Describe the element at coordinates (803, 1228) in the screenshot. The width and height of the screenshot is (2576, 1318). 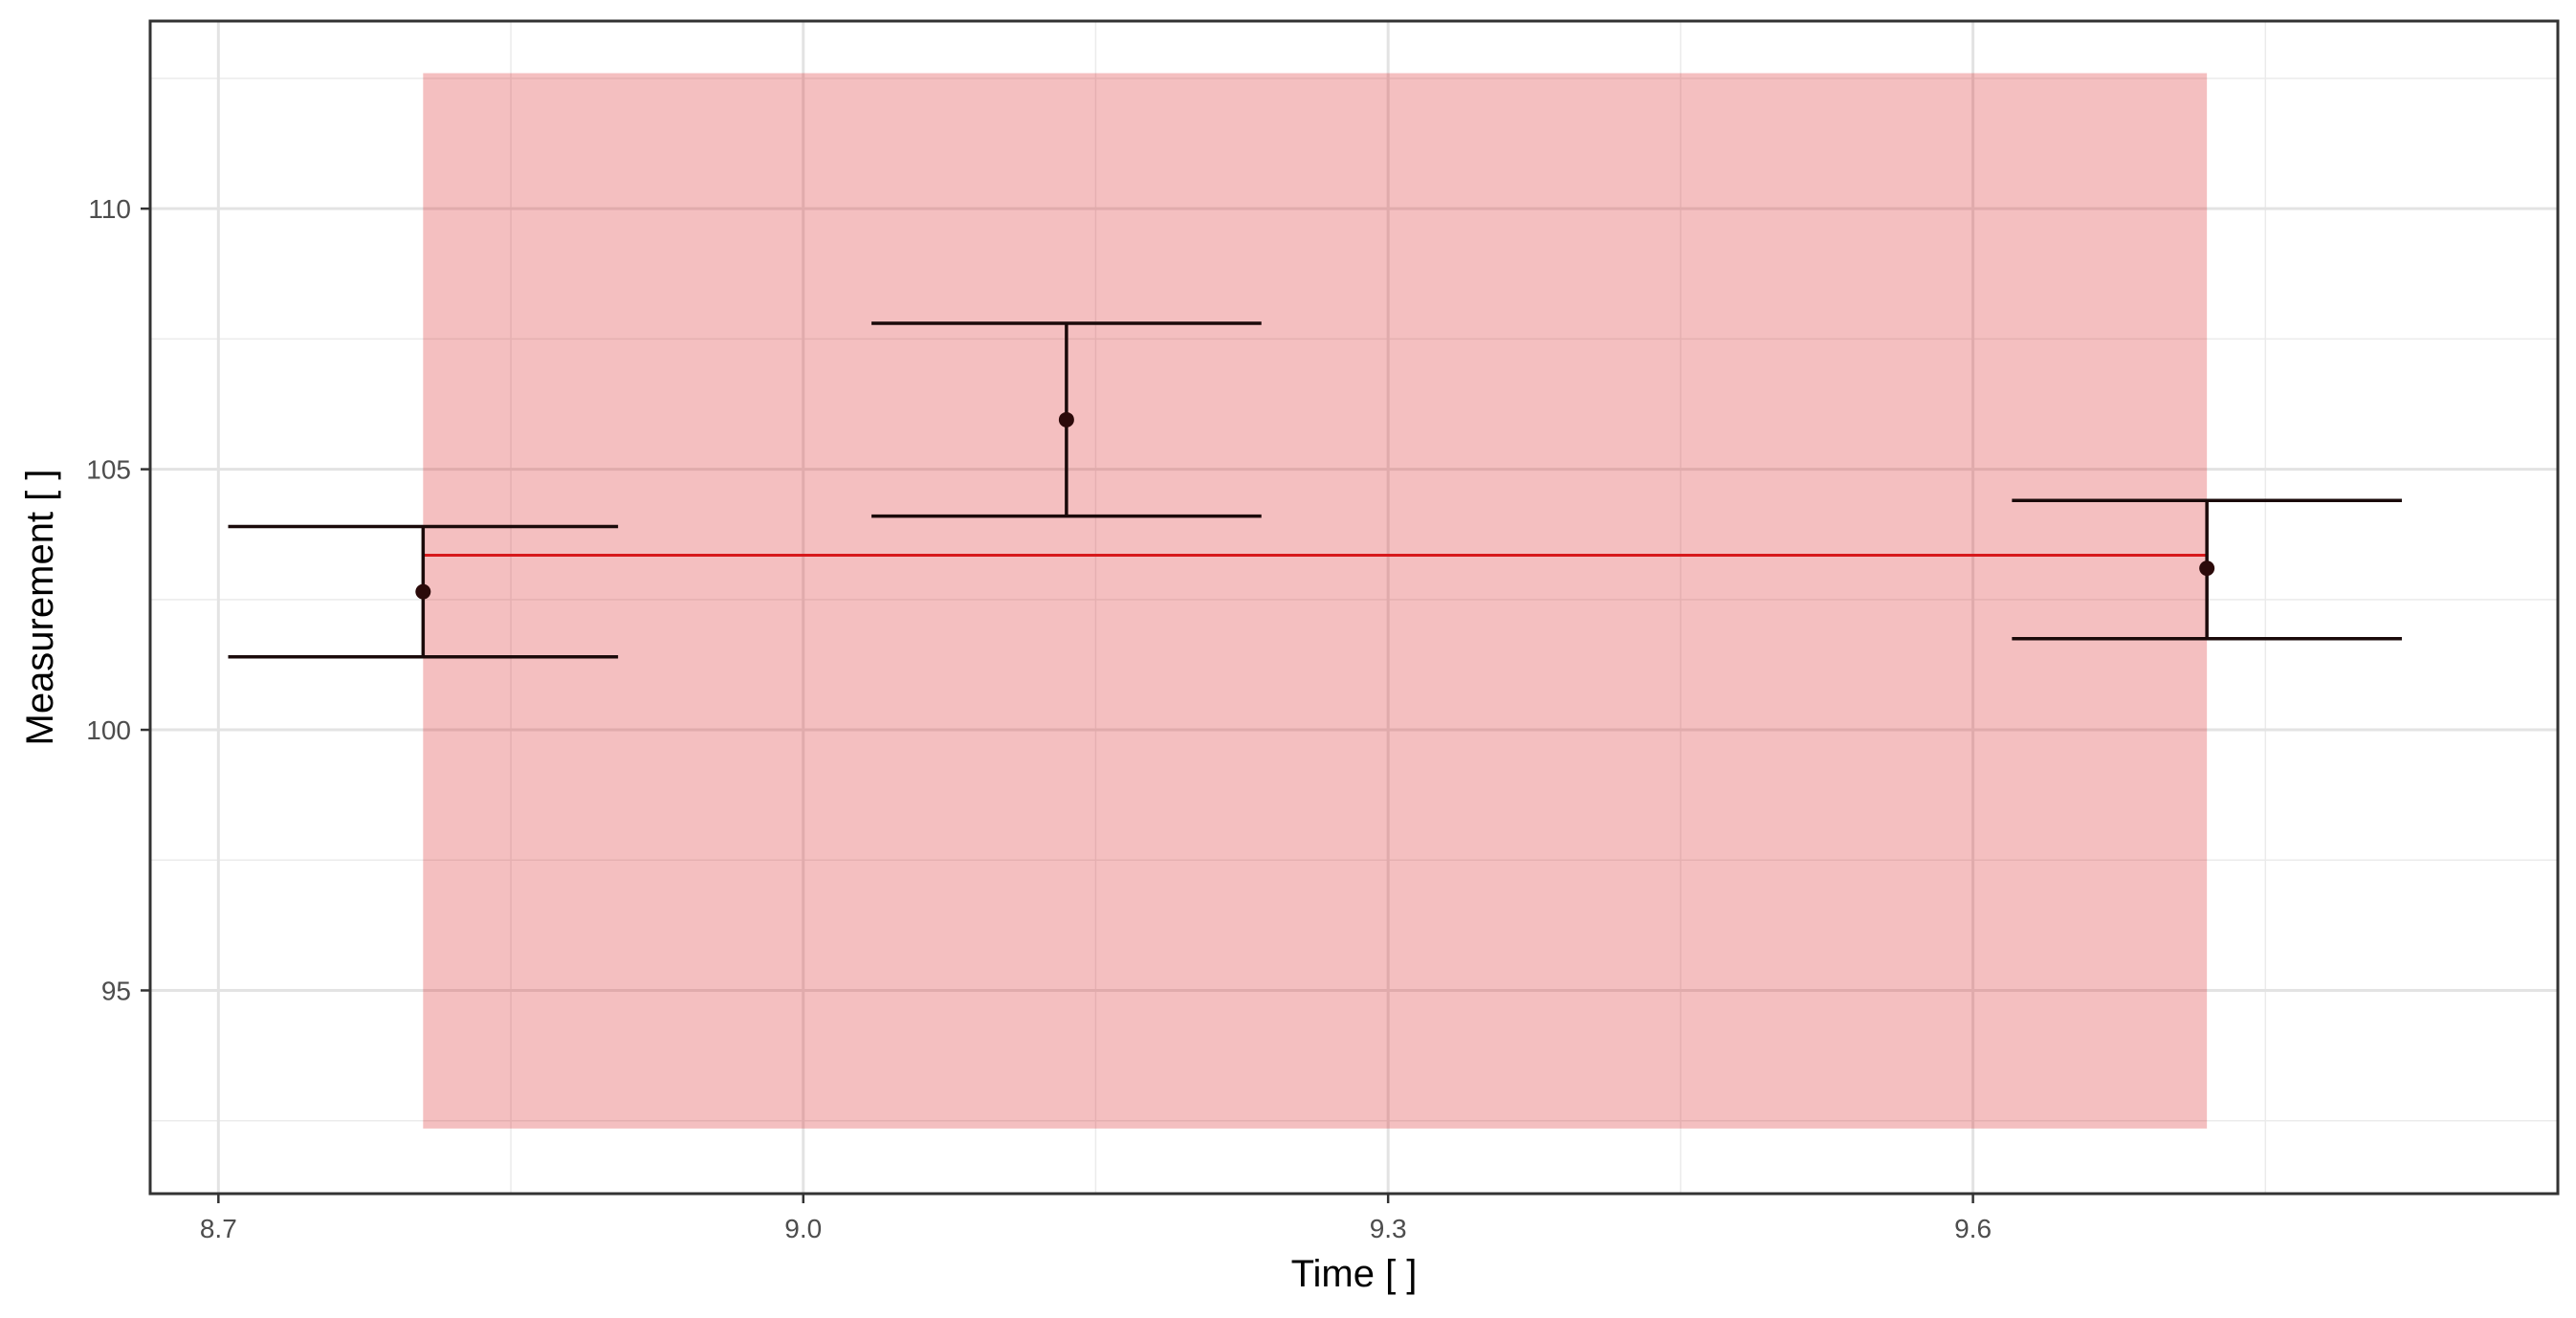
I see `x-tick-label: 9.0` at that location.